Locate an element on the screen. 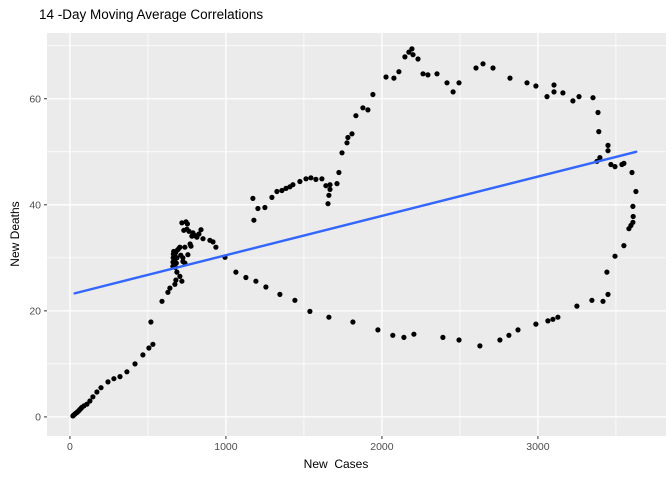 The height and width of the screenshot is (480, 672). chart-title: 14 -Day Moving Average Correlations is located at coordinates (151, 14).